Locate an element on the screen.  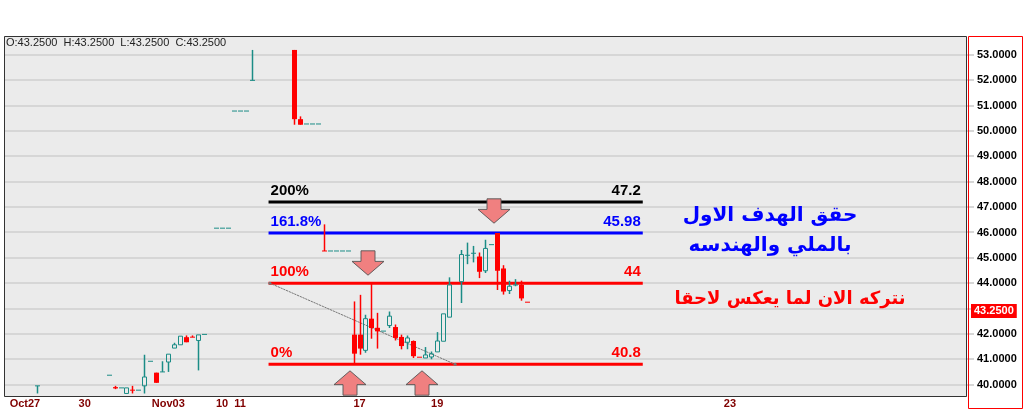
y-tick-label: 50.0000 is located at coordinates (997, 130).